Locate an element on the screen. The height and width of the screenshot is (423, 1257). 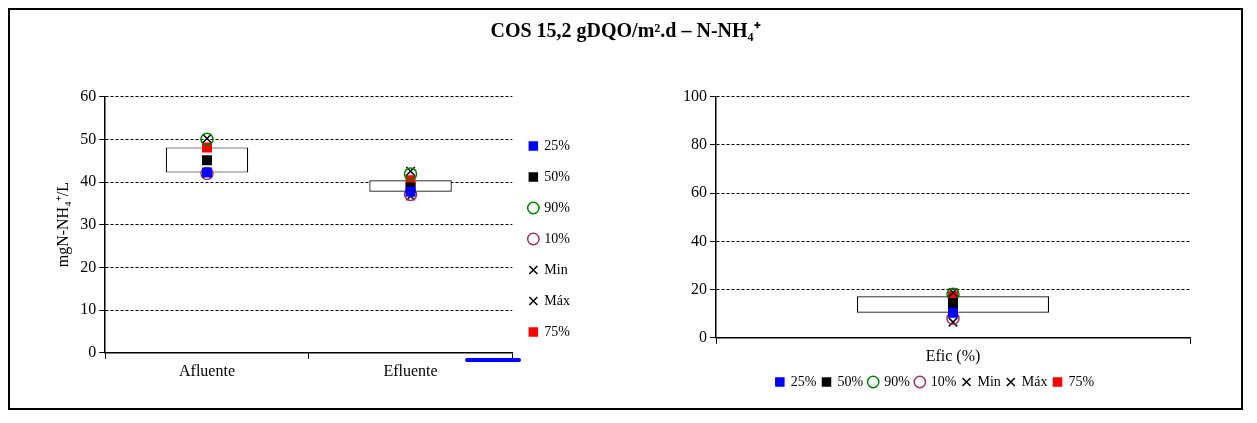
y-tick-label: 50 is located at coordinates (88, 138).